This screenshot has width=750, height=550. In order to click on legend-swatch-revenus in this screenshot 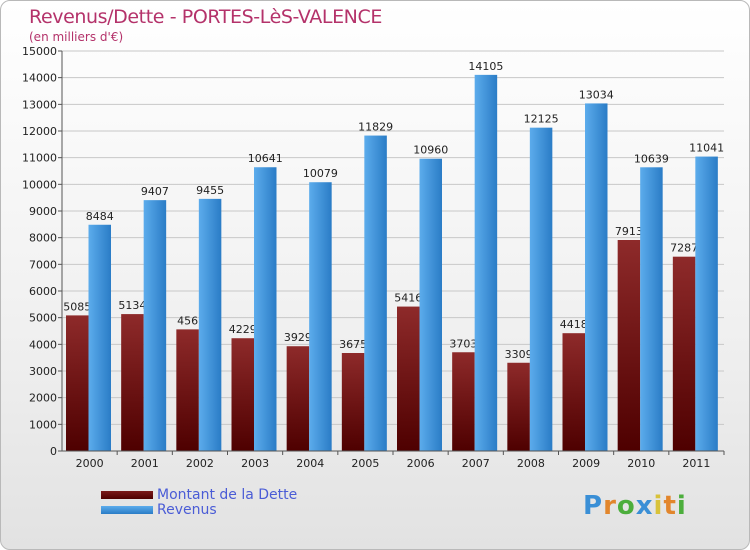, I will do `click(127, 509)`.